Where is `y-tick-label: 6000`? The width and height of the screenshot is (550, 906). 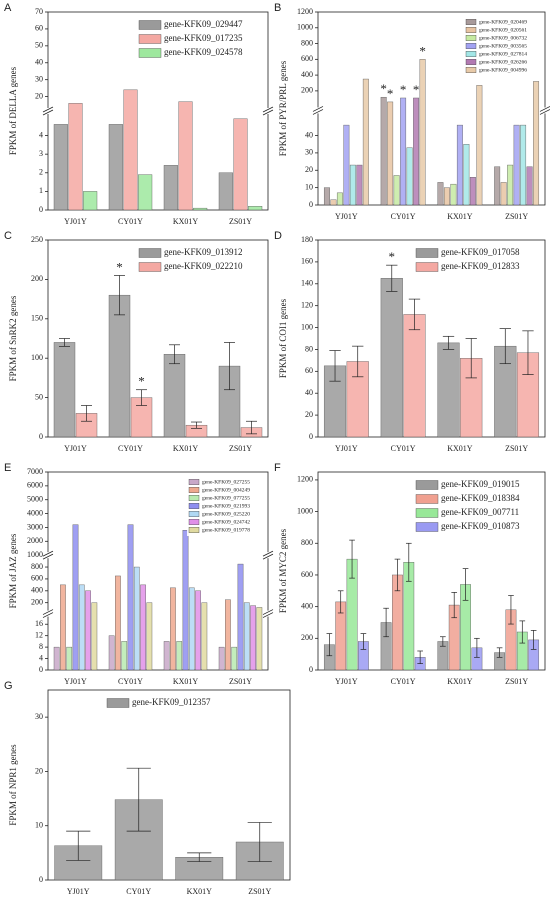
y-tick-label: 6000 is located at coordinates (35, 485).